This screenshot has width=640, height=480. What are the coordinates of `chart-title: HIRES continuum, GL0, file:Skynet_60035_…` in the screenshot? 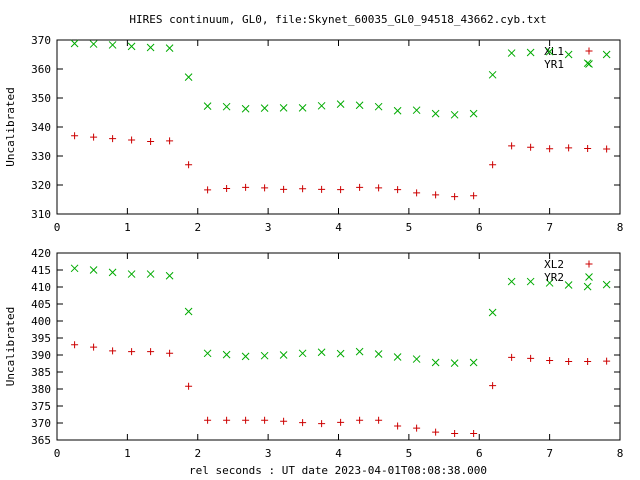 It's located at (337, 19).